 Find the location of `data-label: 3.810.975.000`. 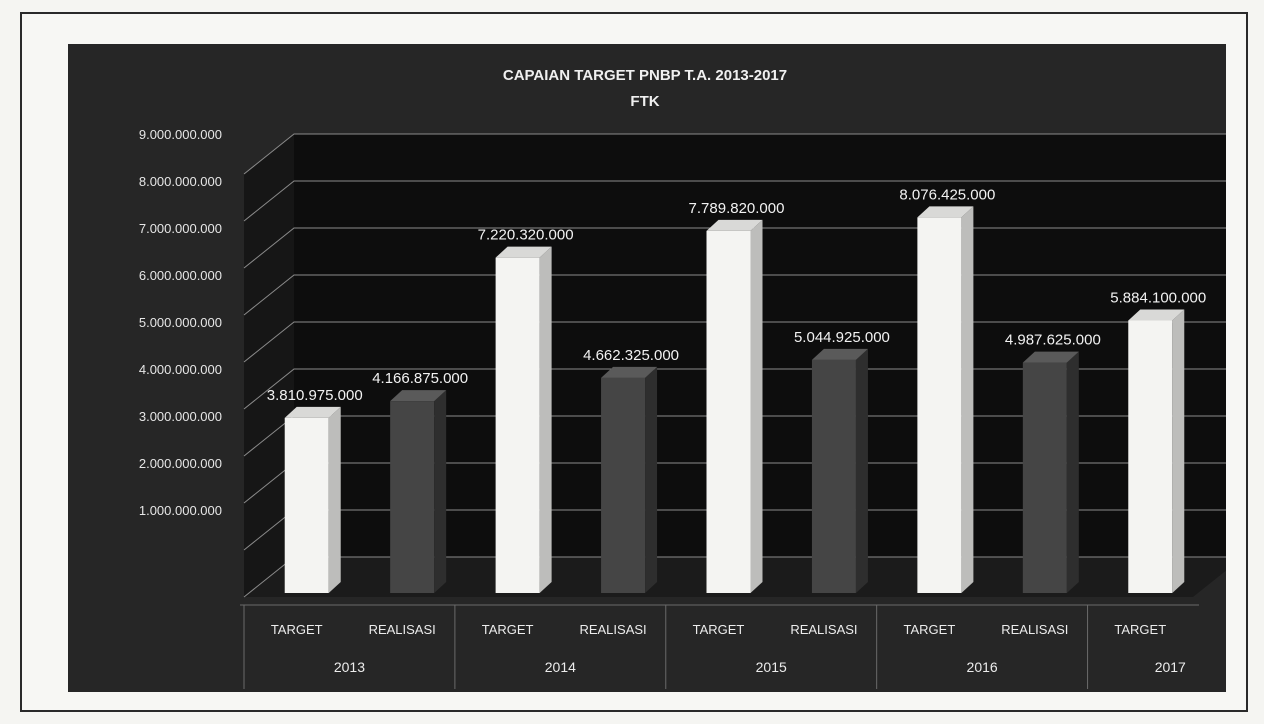

data-label: 3.810.975.000 is located at coordinates (315, 395).